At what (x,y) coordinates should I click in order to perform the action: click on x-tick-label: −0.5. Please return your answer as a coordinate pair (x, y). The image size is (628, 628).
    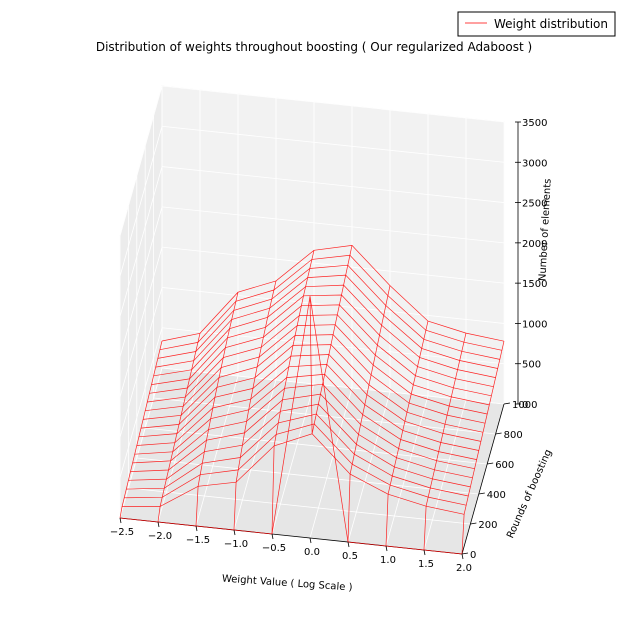
    Looking at the image, I should click on (274, 548).